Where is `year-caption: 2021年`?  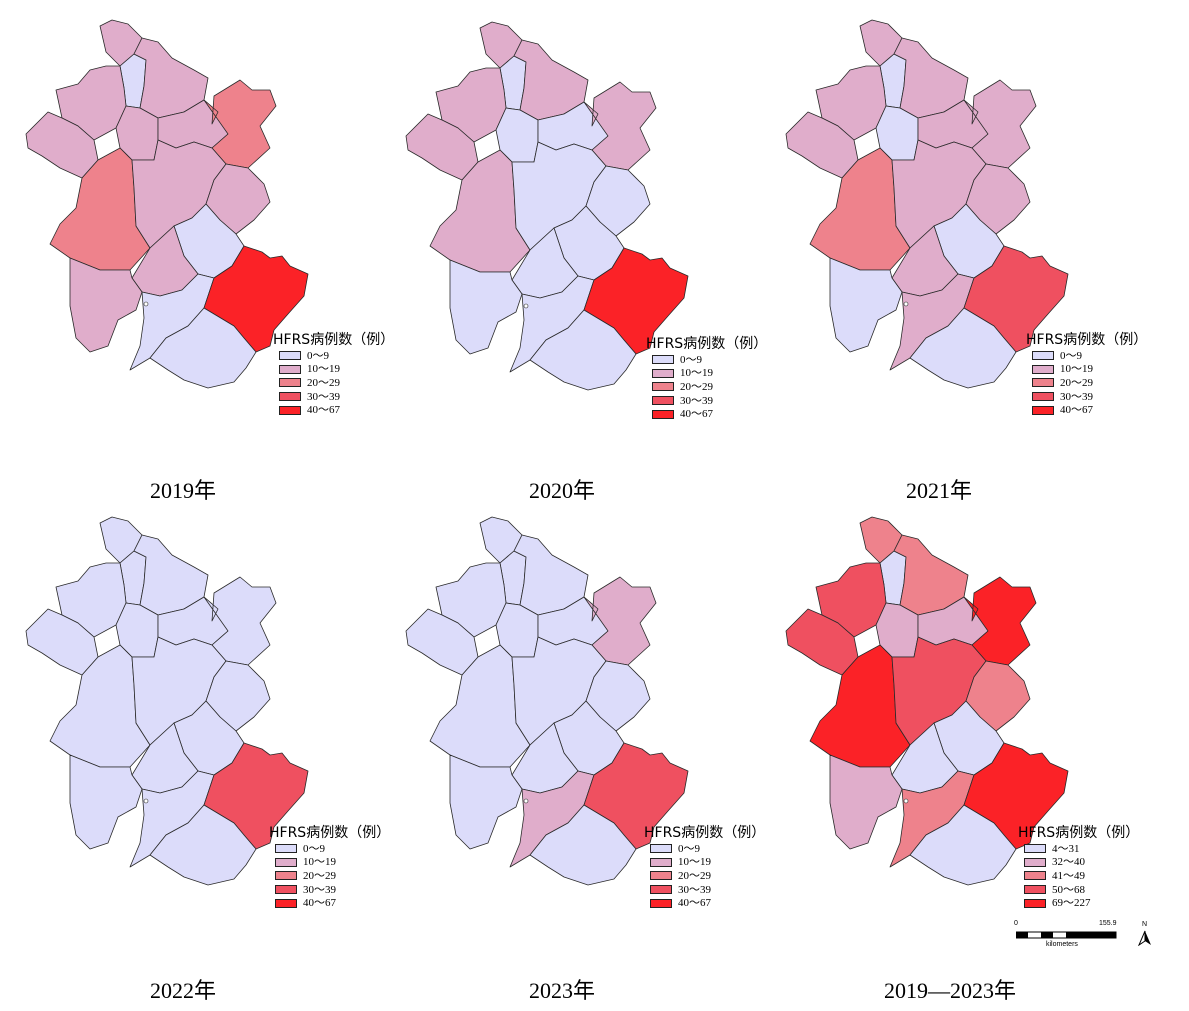
year-caption: 2021年 is located at coordinates (939, 490).